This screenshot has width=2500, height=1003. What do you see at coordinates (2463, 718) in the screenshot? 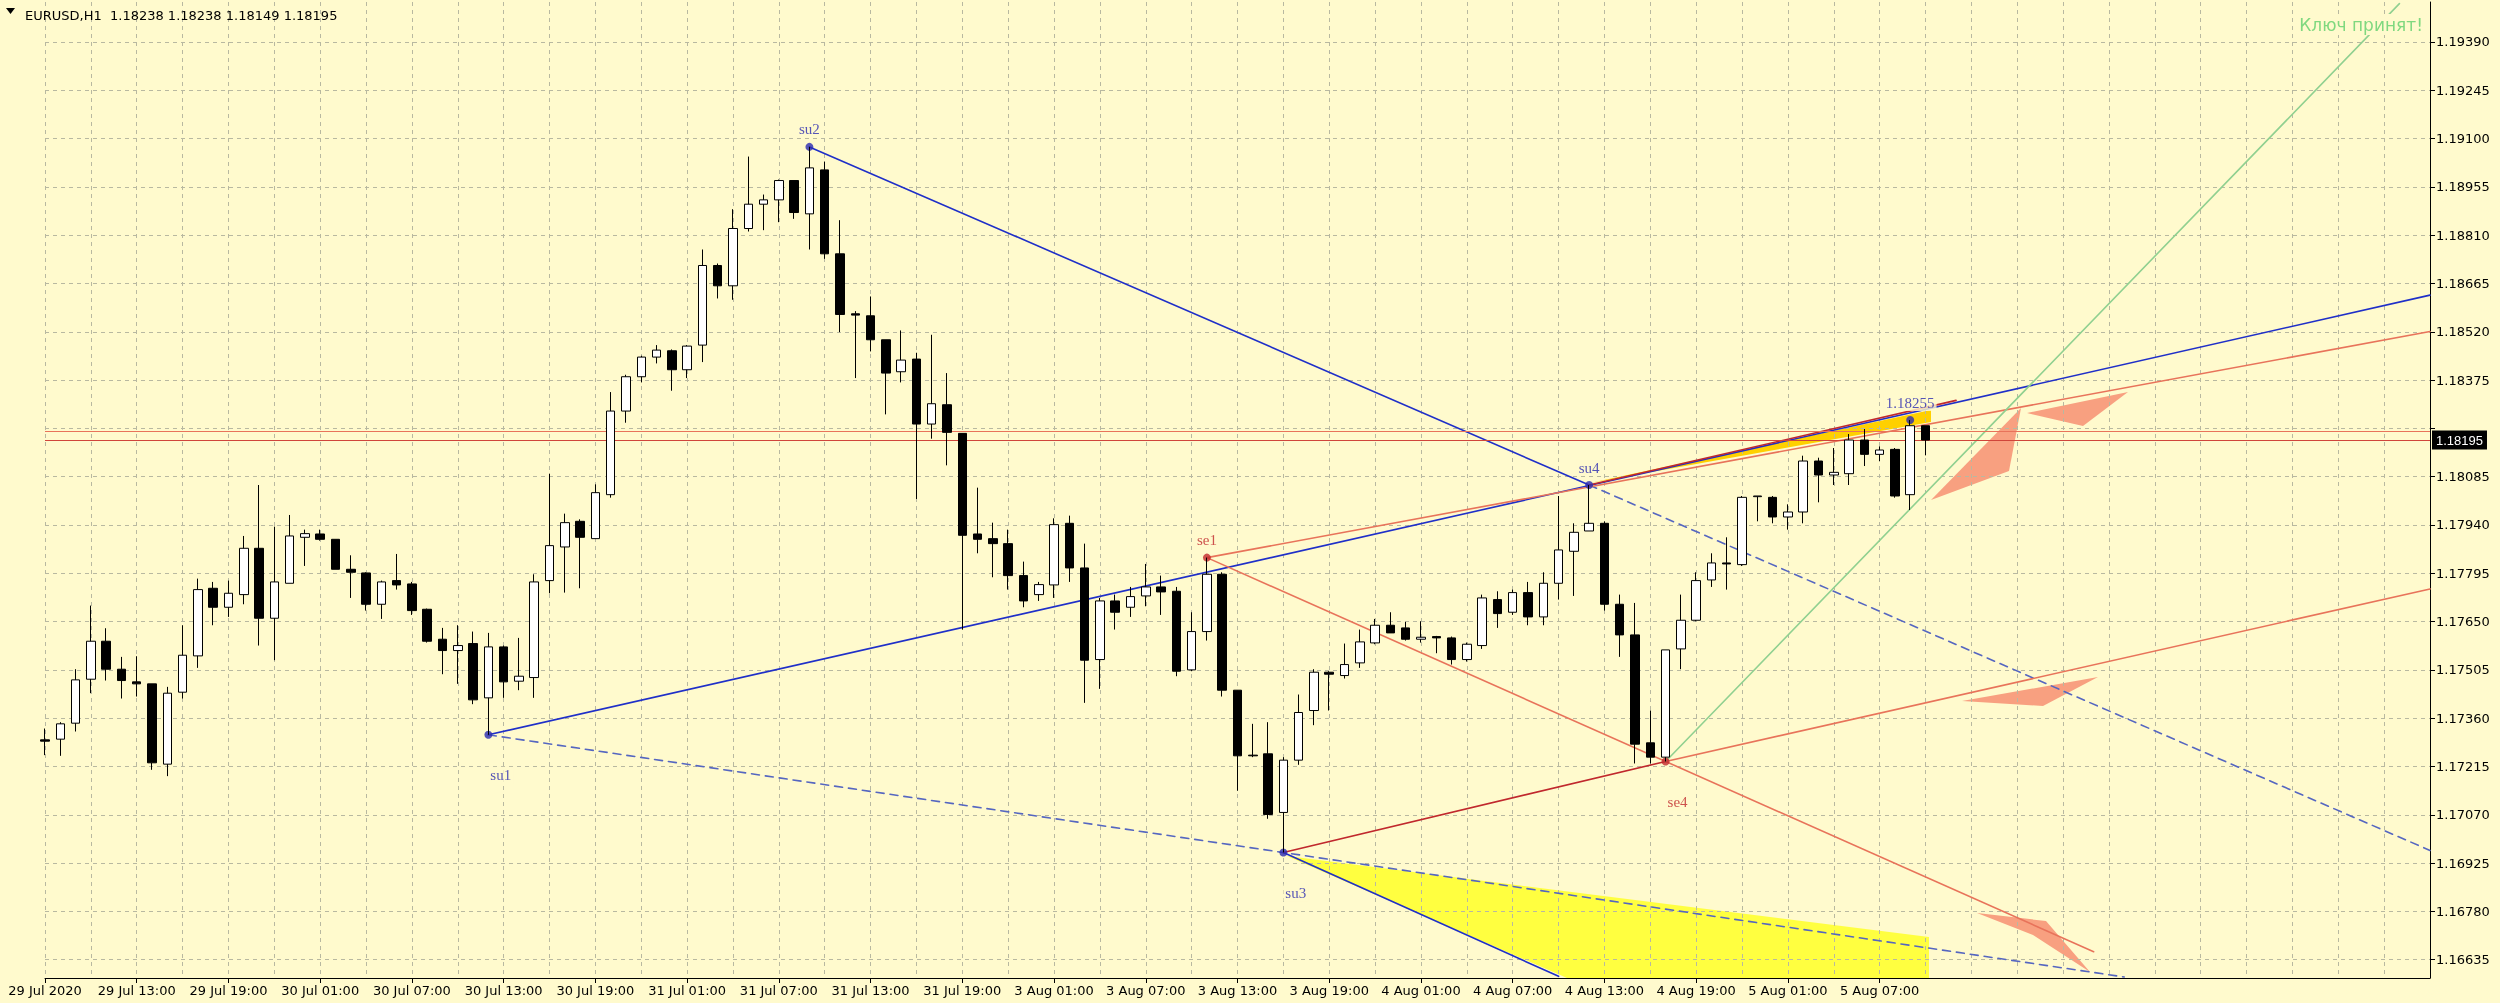
I see `y-tick-label: 1.17360` at bounding box center [2463, 718].